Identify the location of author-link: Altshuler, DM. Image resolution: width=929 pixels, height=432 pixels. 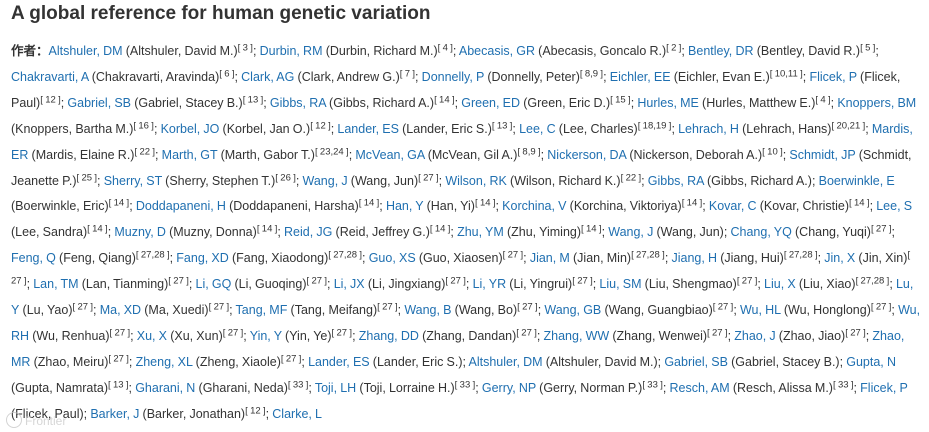
(505, 361).